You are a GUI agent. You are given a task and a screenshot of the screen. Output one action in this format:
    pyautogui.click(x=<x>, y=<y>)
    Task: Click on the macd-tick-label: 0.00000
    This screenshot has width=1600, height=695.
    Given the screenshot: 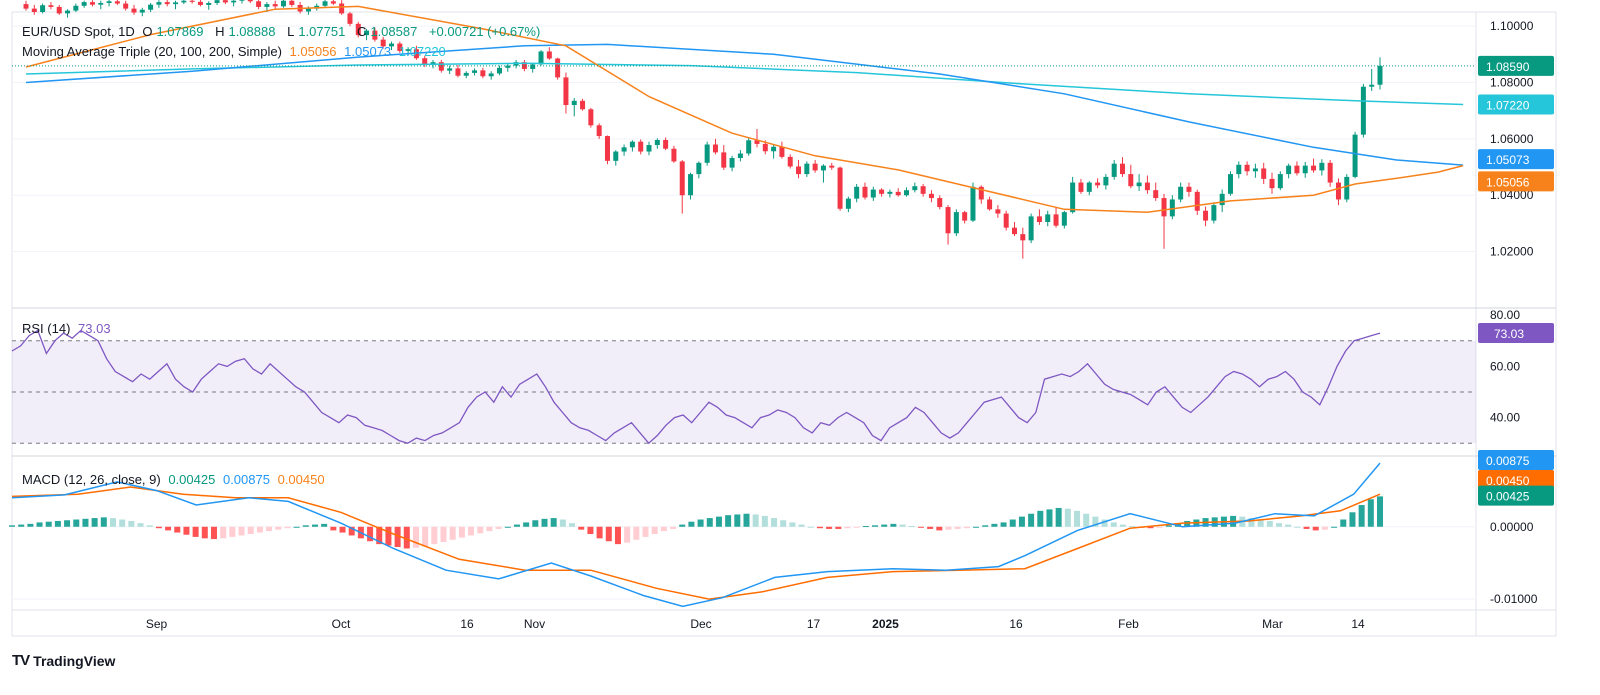 What is the action you would take?
    pyautogui.click(x=1512, y=527)
    